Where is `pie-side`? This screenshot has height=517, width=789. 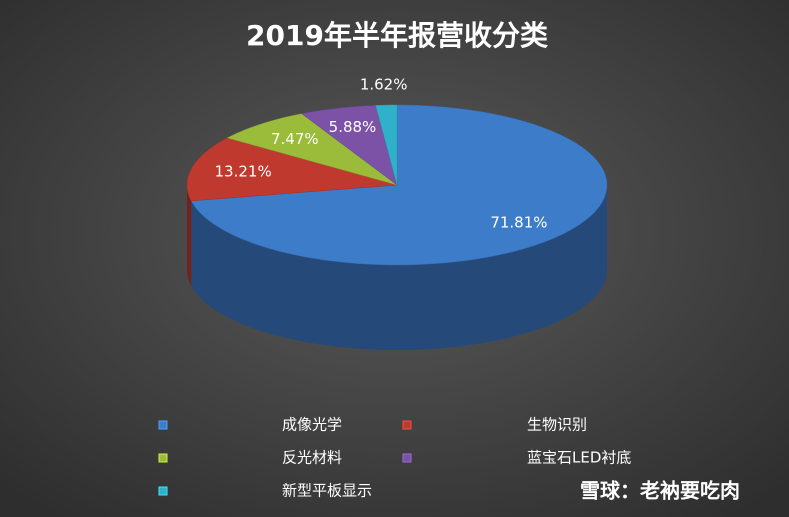 pie-side is located at coordinates (189, 235).